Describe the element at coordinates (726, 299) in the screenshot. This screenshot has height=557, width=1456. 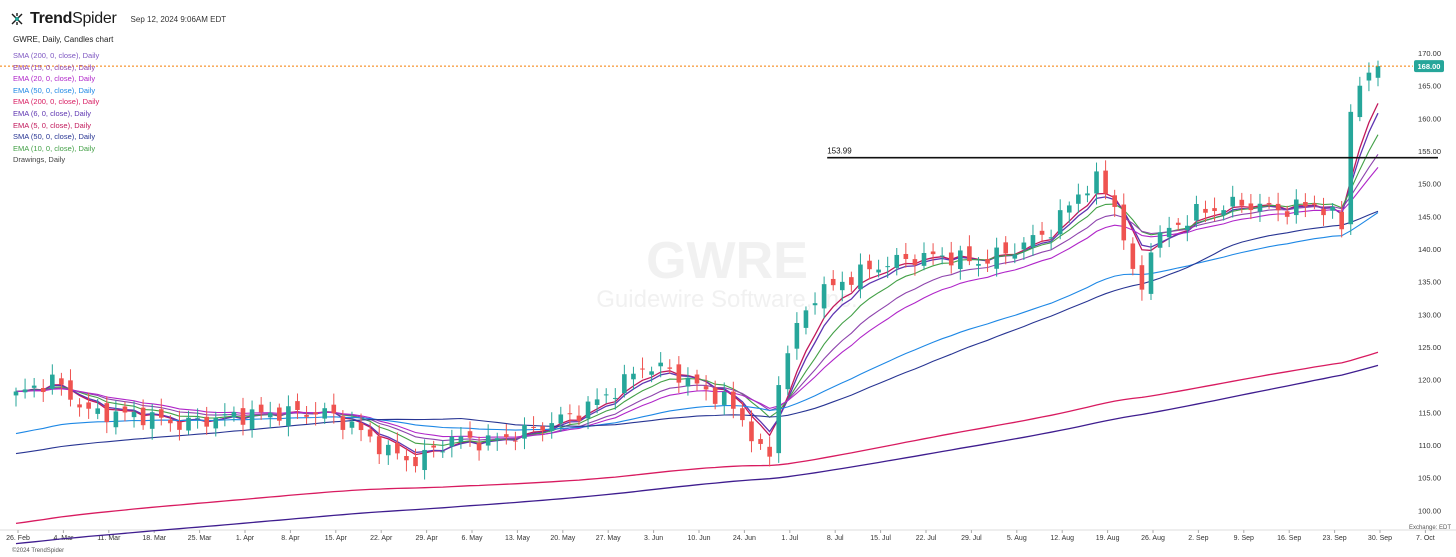
I see `watermark-company: Guidewire Software, Inc.` at that location.